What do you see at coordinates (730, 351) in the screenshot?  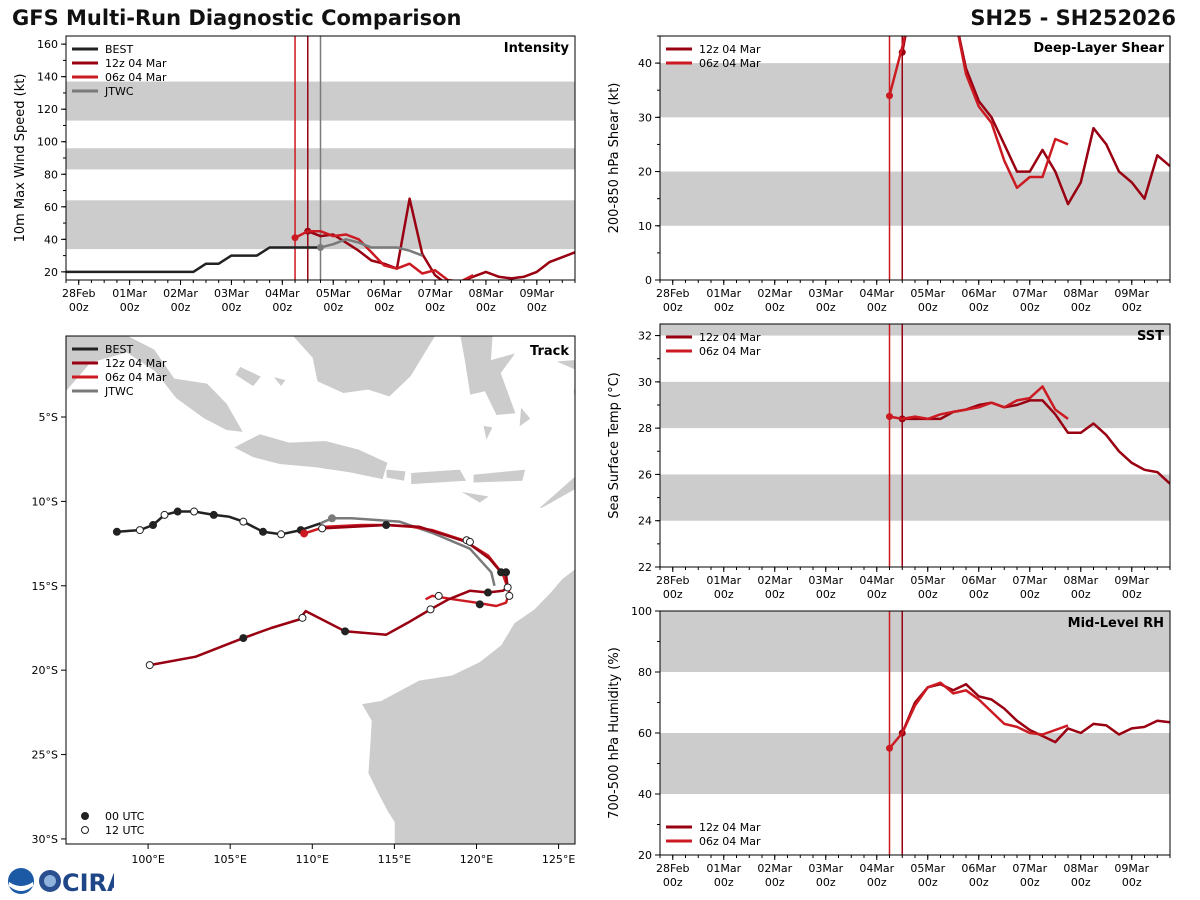 I see `legend-label-run06z: 06z 04 Mar` at bounding box center [730, 351].